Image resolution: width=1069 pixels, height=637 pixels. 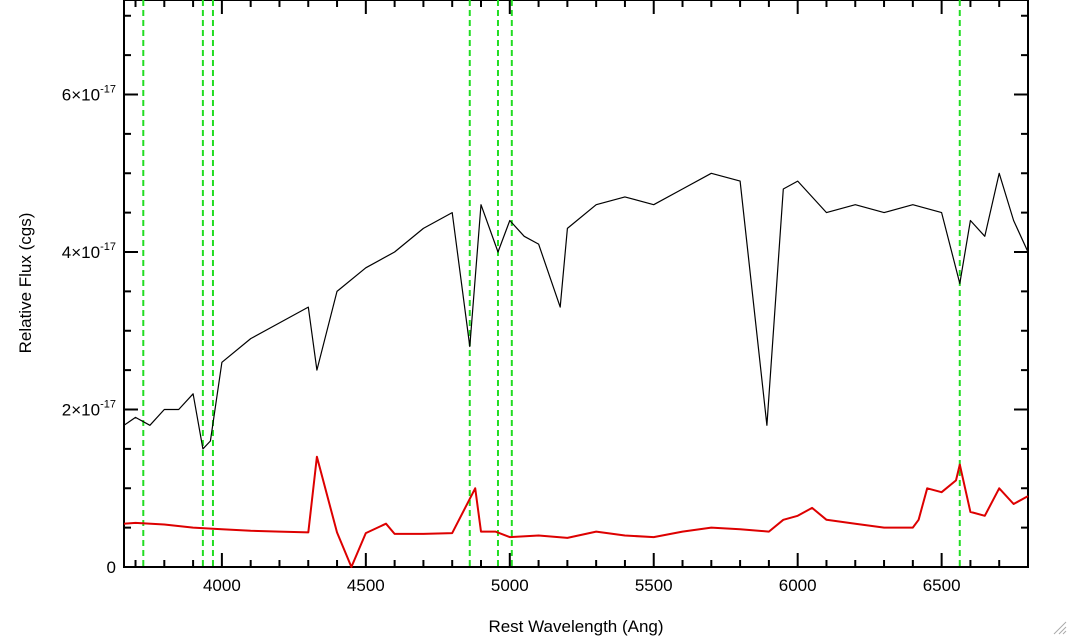 What do you see at coordinates (111, 567) in the screenshot?
I see `y-tick-label: 0` at bounding box center [111, 567].